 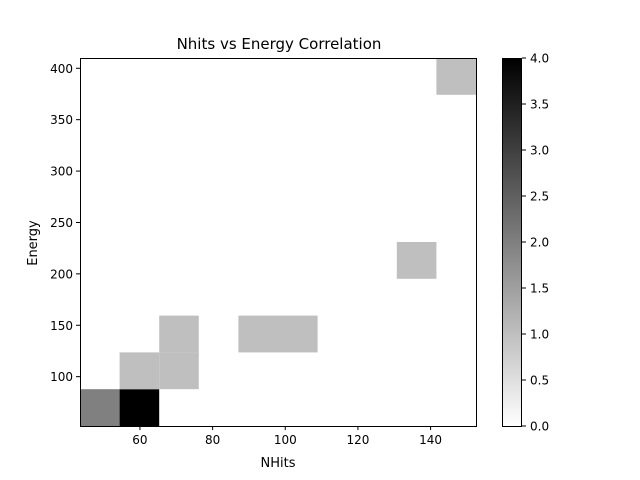 I want to click on y-tick-label: 200, so click(x=61, y=274).